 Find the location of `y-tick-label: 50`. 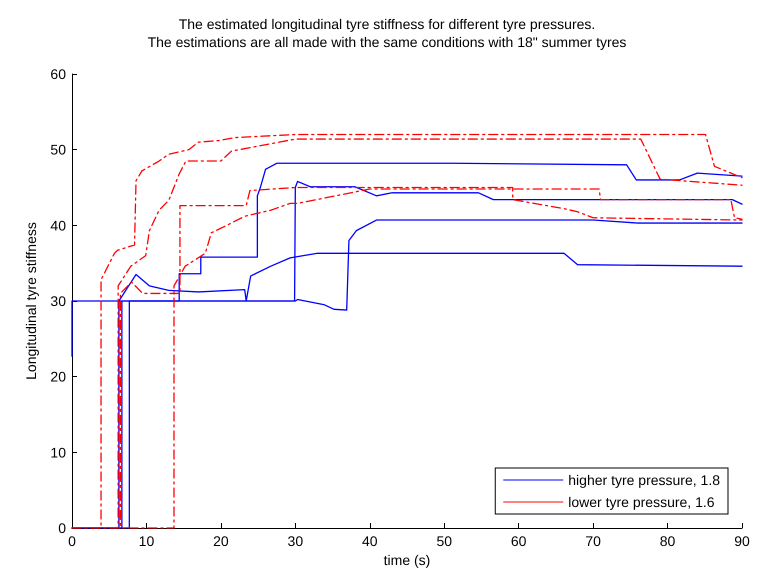

y-tick-label: 50 is located at coordinates (58, 150).